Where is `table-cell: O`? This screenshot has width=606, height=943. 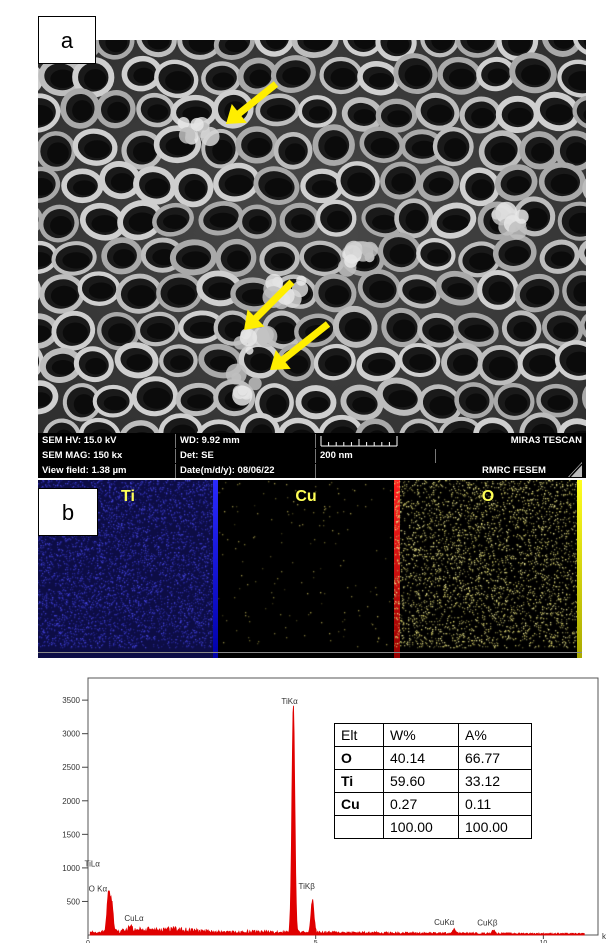
table-cell: O is located at coordinates (359, 758).